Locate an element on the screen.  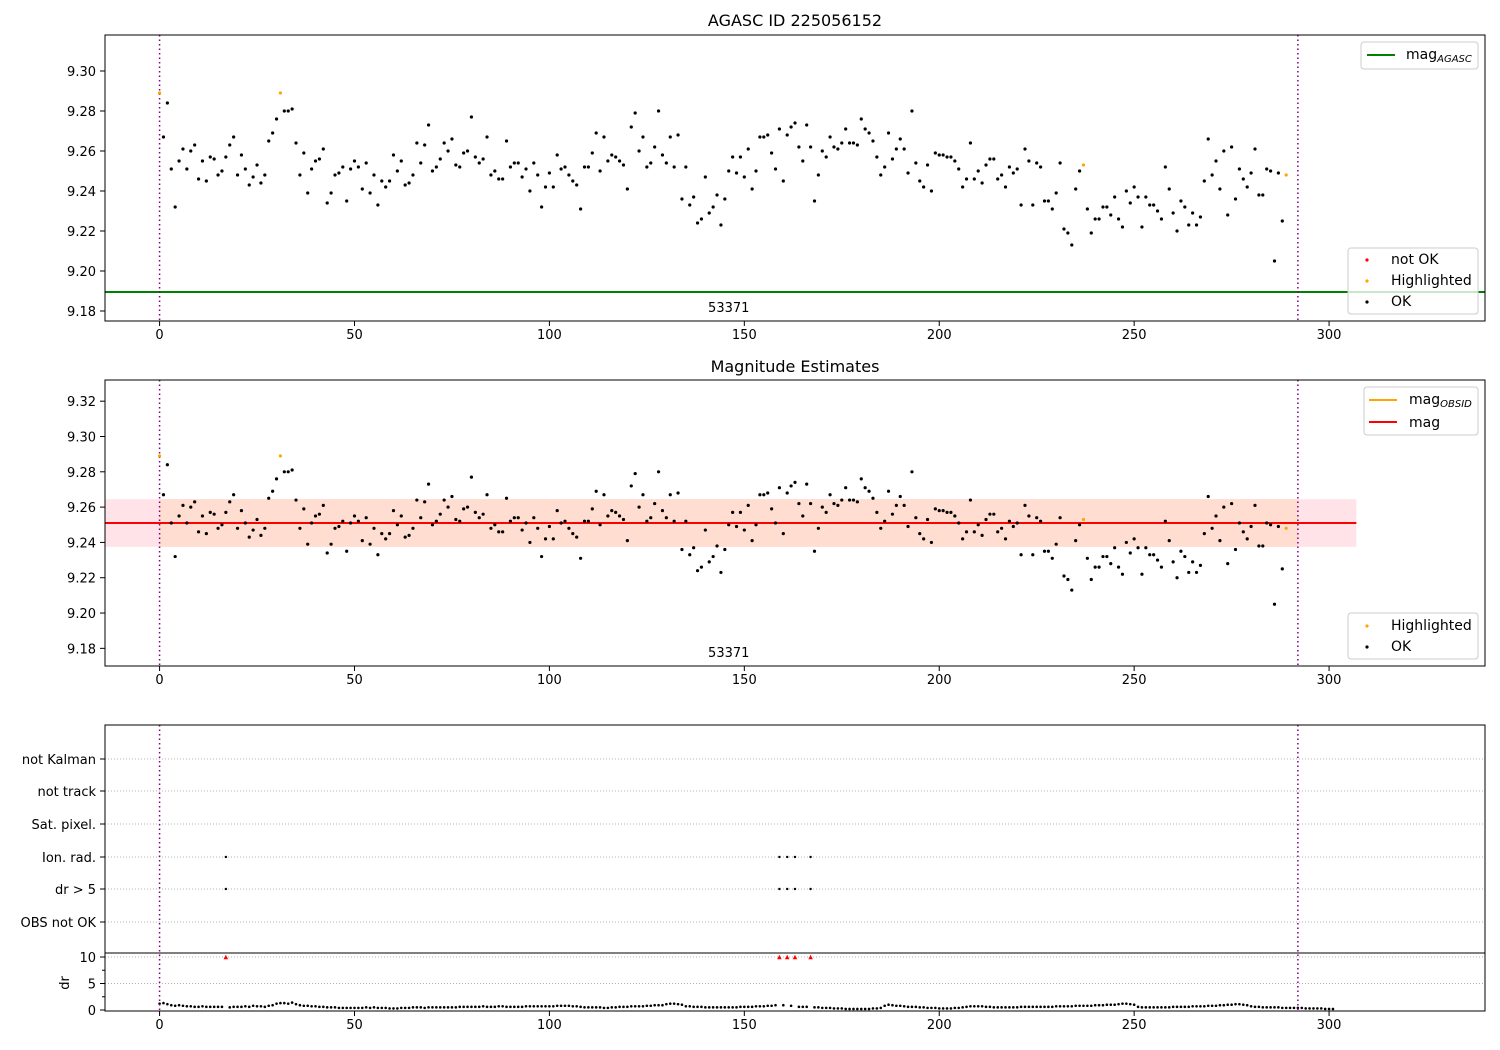
panel-mag-obs-label: 53371 is located at coordinates (728, 653).